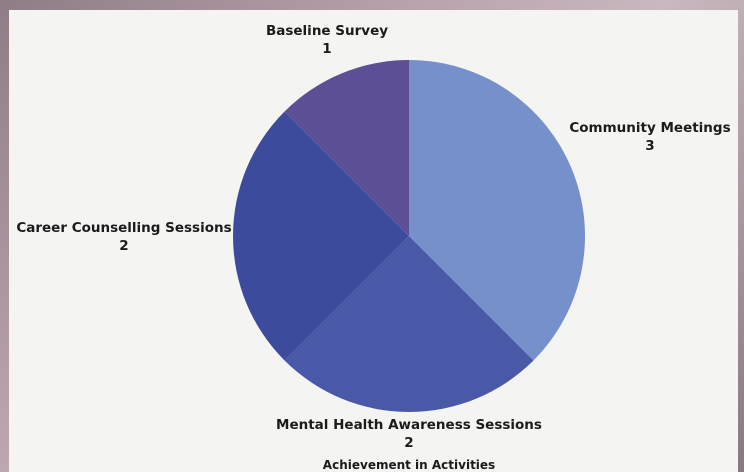 This screenshot has height=472, width=744. Describe the element at coordinates (649, 128) in the screenshot. I see `slice-label: Community Meetings` at that location.